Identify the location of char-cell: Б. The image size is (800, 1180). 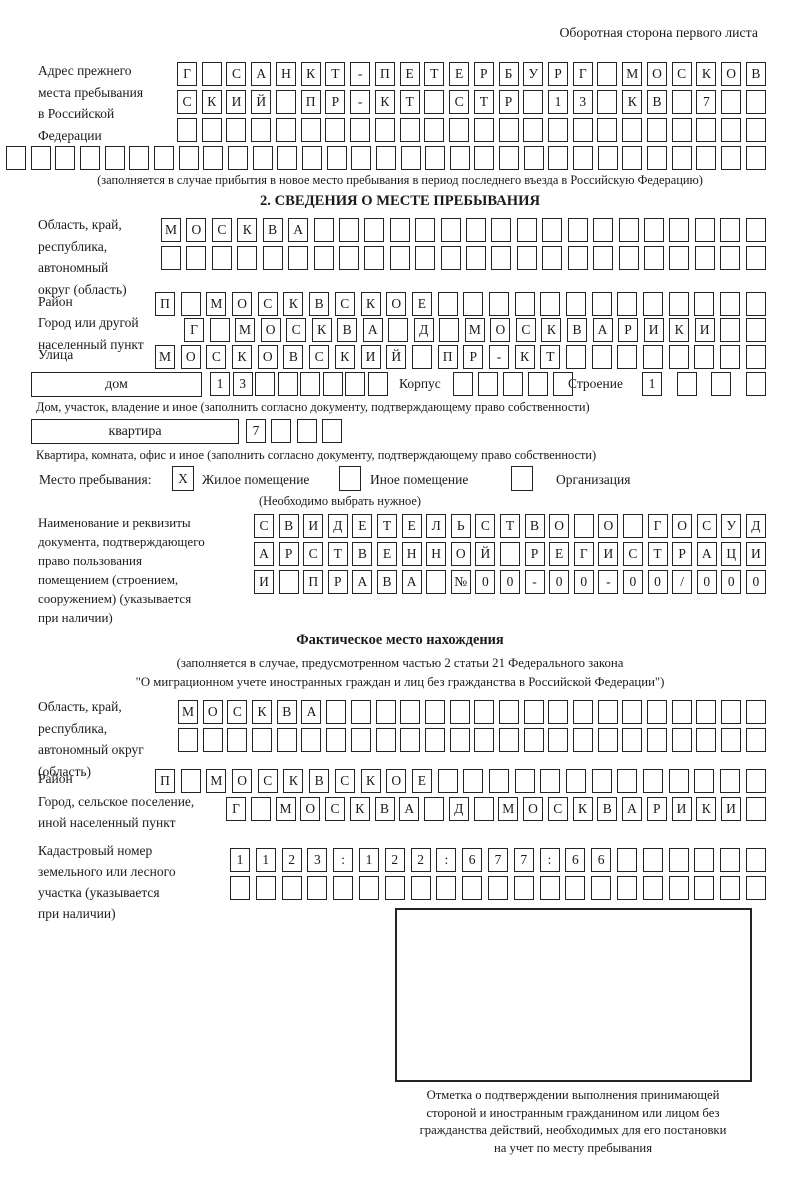
(508, 74).